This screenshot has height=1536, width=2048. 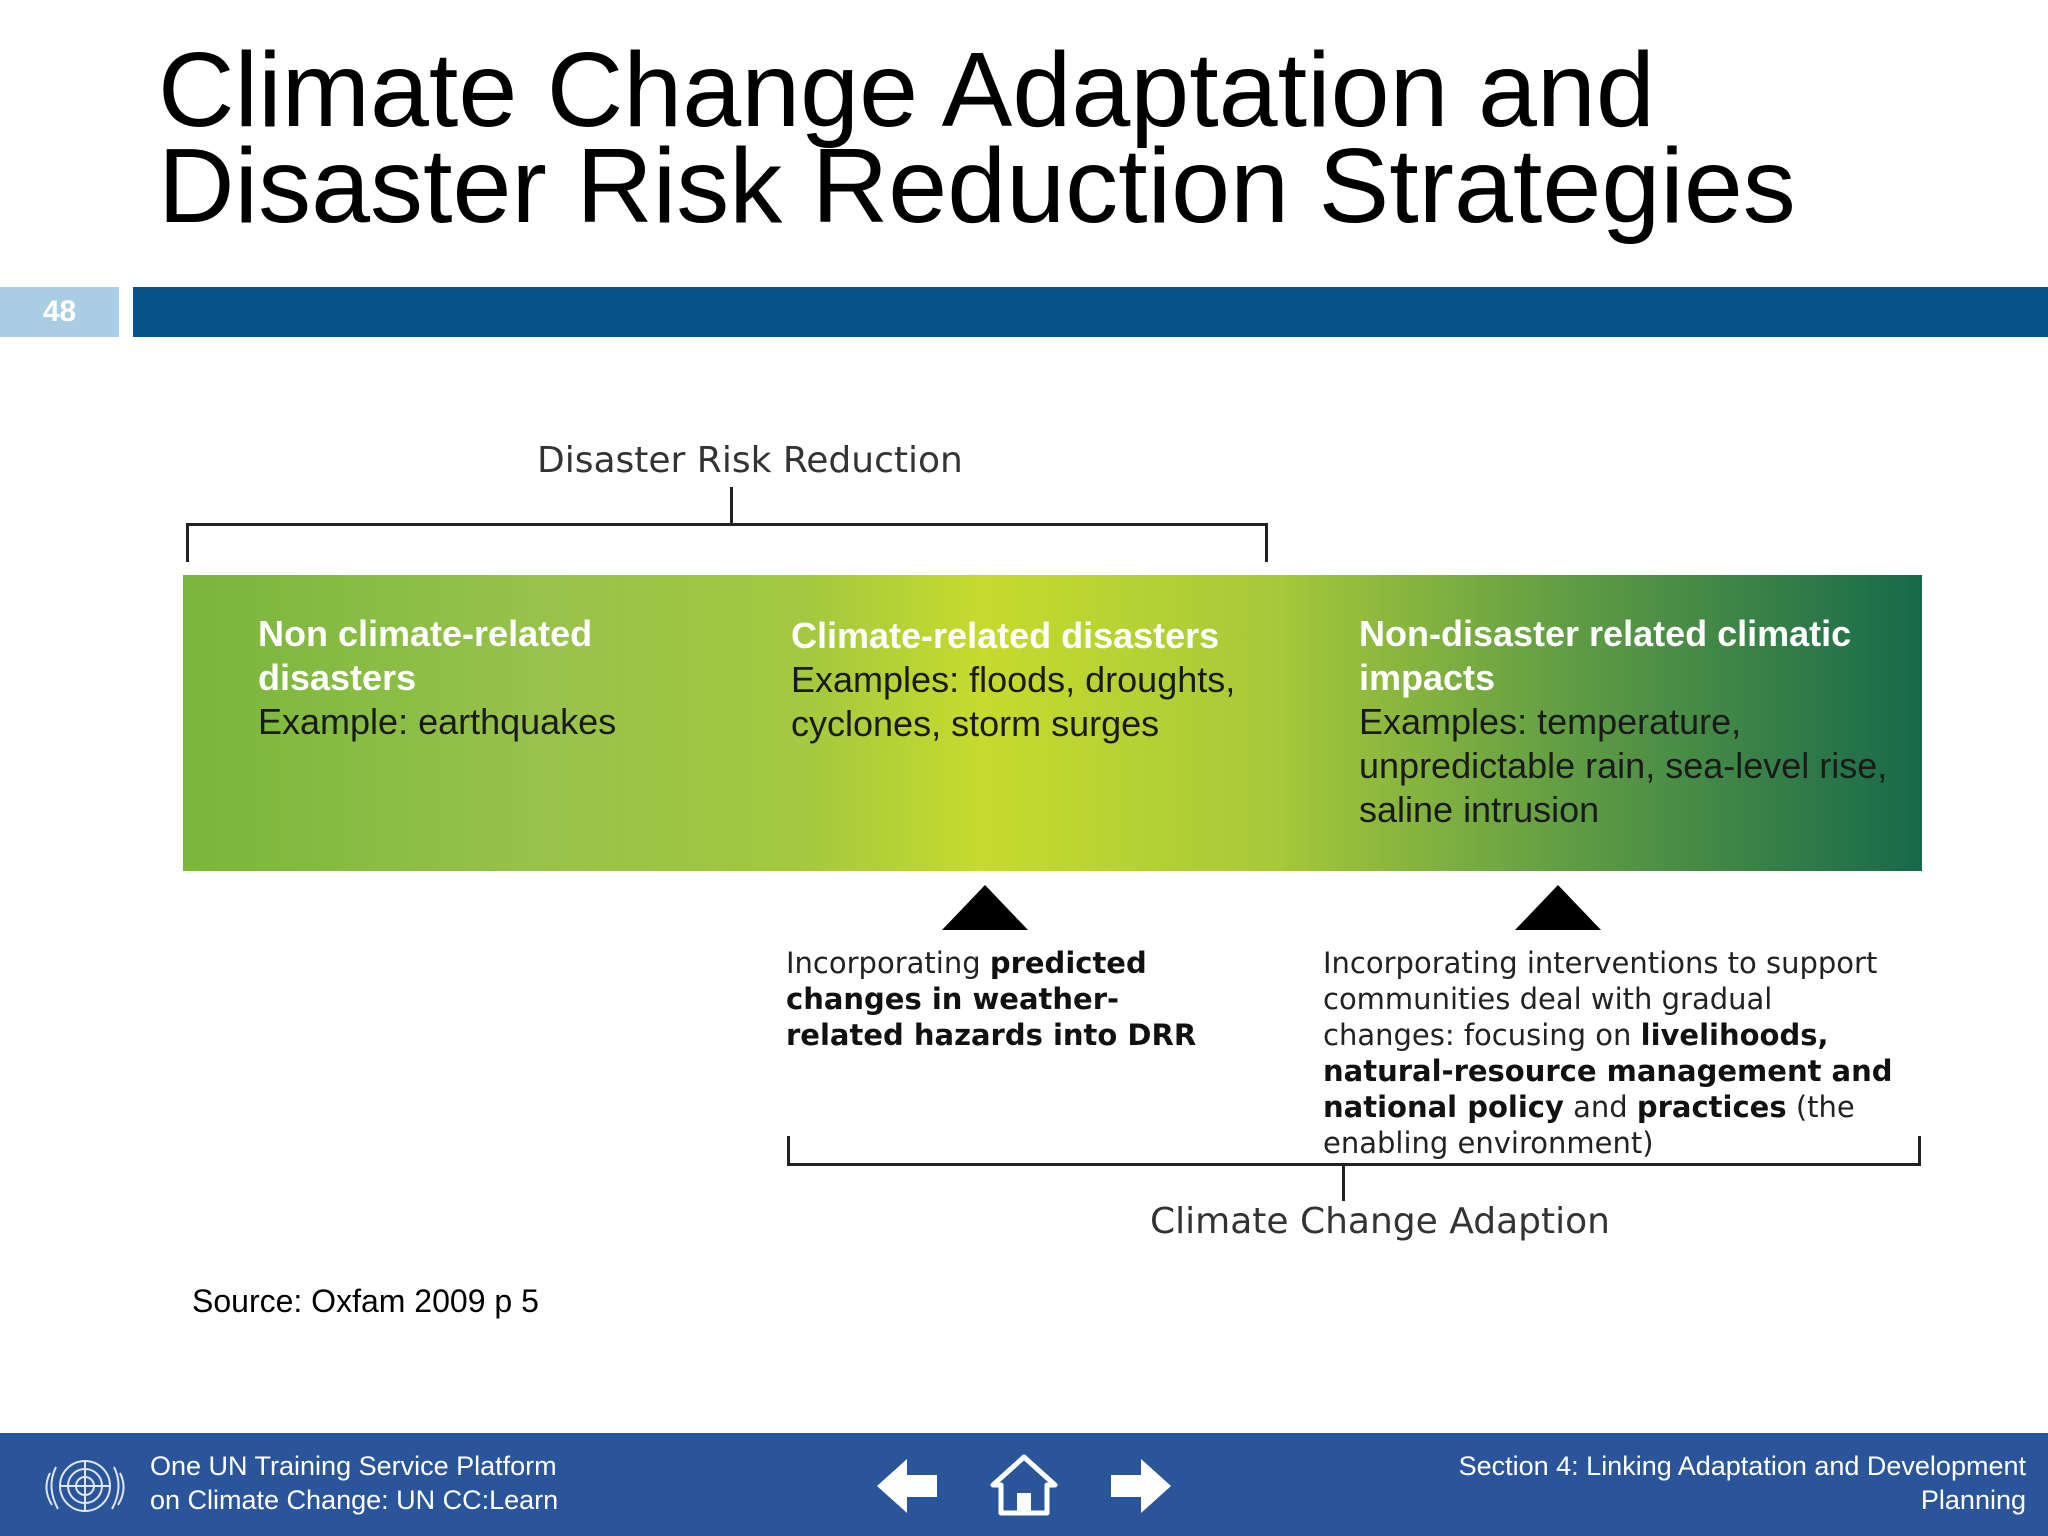 What do you see at coordinates (1605, 655) in the screenshot?
I see `column-heading: Non-disaster related climatic impacts` at bounding box center [1605, 655].